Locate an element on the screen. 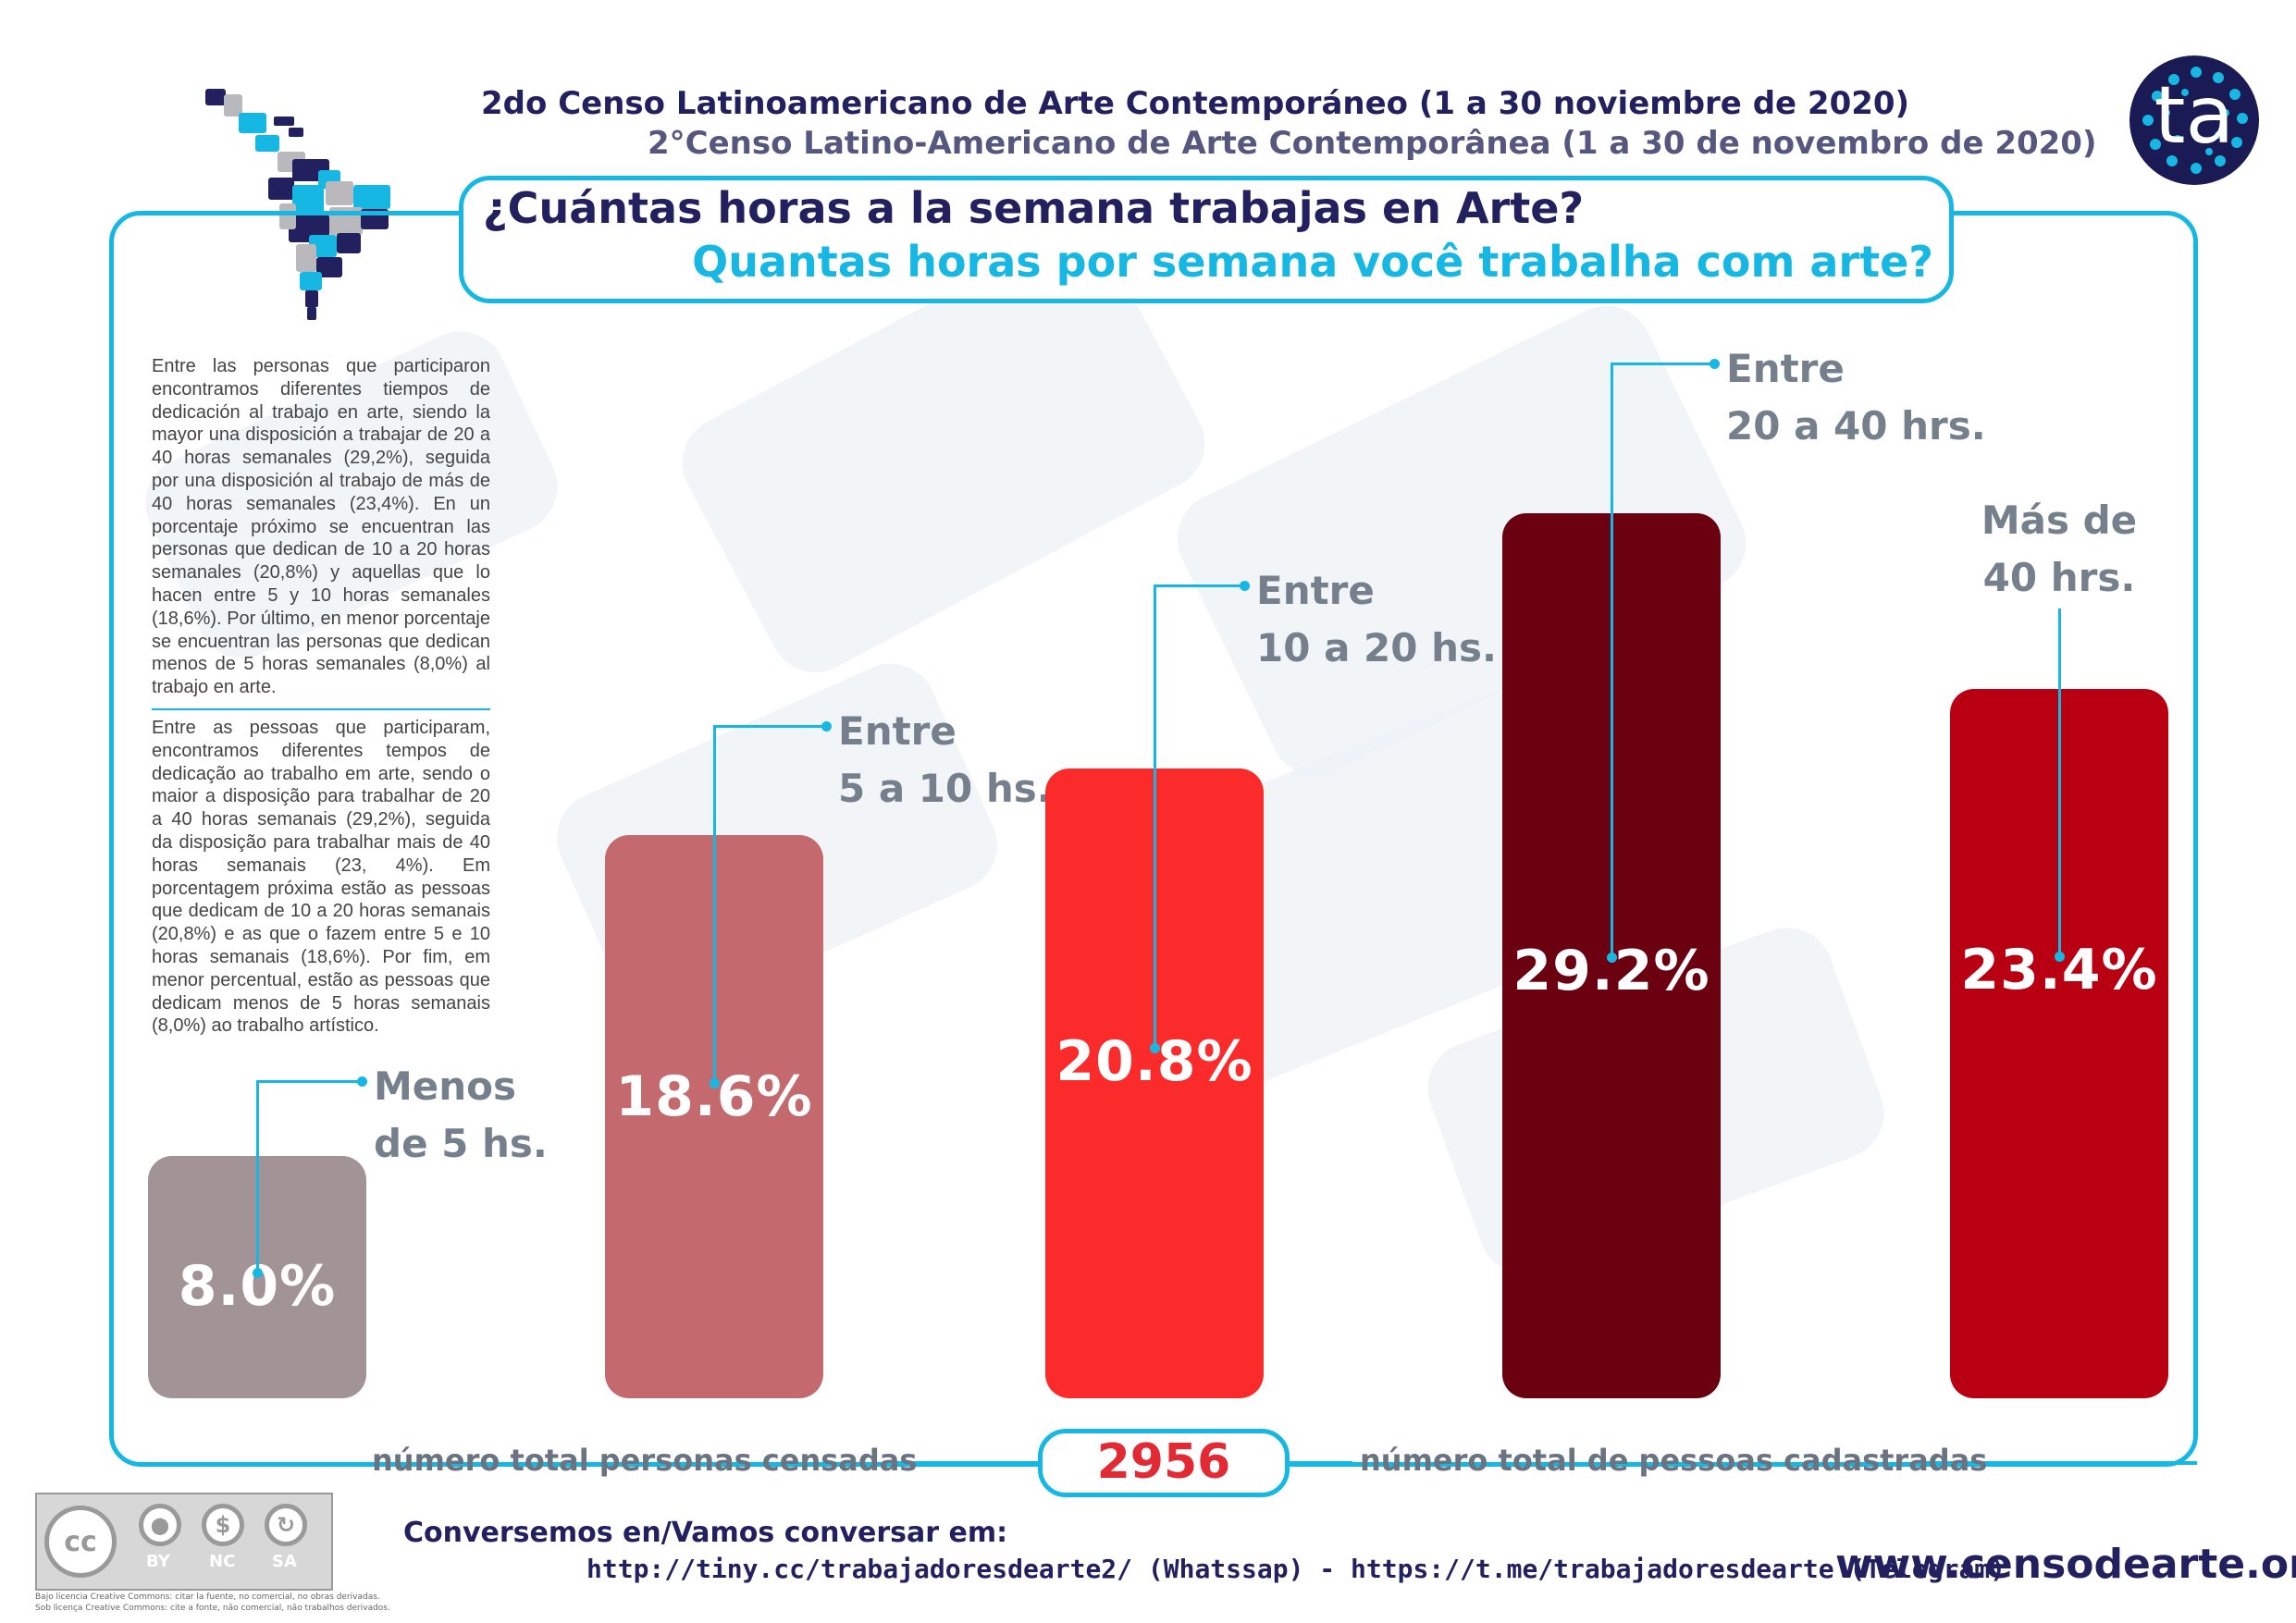 The image size is (2296, 1623). cc-icon: cc is located at coordinates (80, 1542).